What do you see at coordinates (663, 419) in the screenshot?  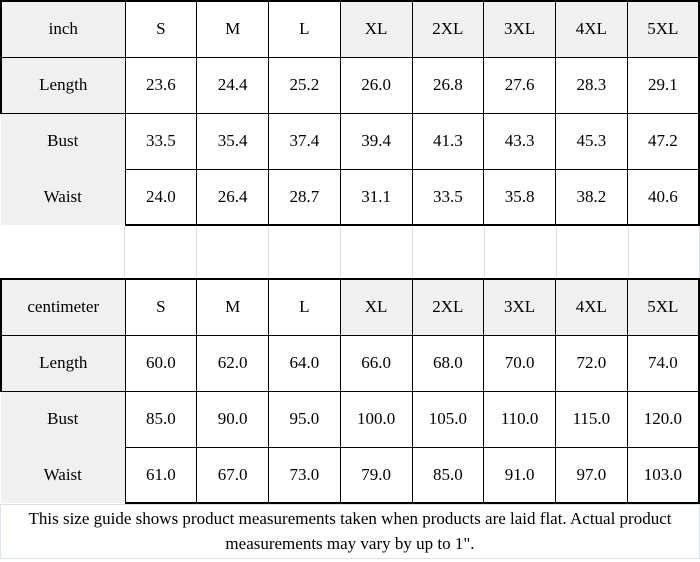 I see `measurement-value: 120.0` at bounding box center [663, 419].